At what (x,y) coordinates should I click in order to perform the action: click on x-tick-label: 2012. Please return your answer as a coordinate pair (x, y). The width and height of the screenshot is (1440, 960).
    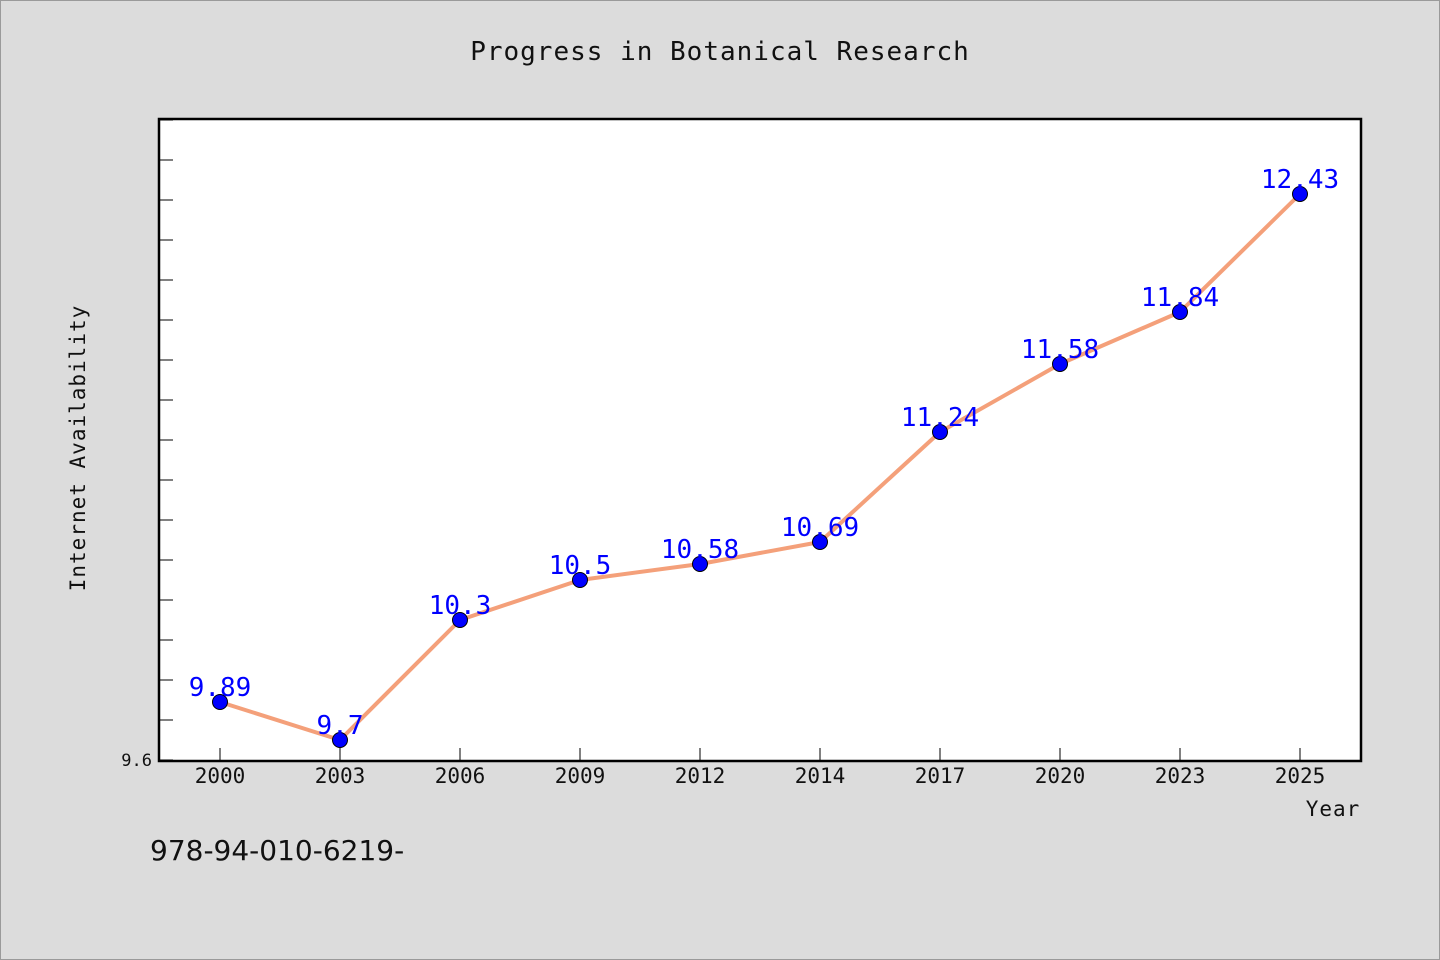
    Looking at the image, I should click on (700, 776).